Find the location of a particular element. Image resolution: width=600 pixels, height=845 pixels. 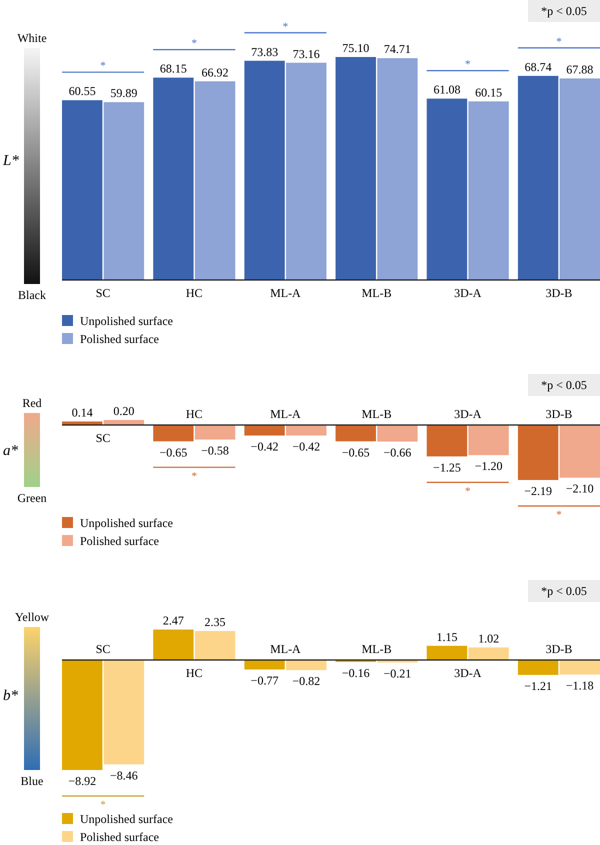

data-label: 67.88 is located at coordinates (580, 69).